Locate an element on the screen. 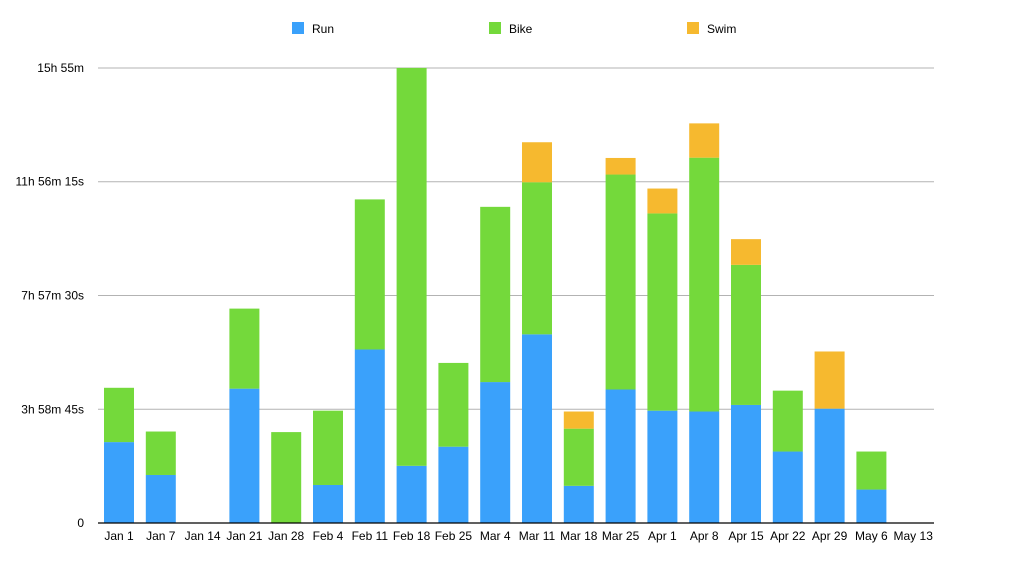 Image resolution: width=1022 pixels, height=570 pixels. y-tick-label: 11h 56m 15s is located at coordinates (50, 182).